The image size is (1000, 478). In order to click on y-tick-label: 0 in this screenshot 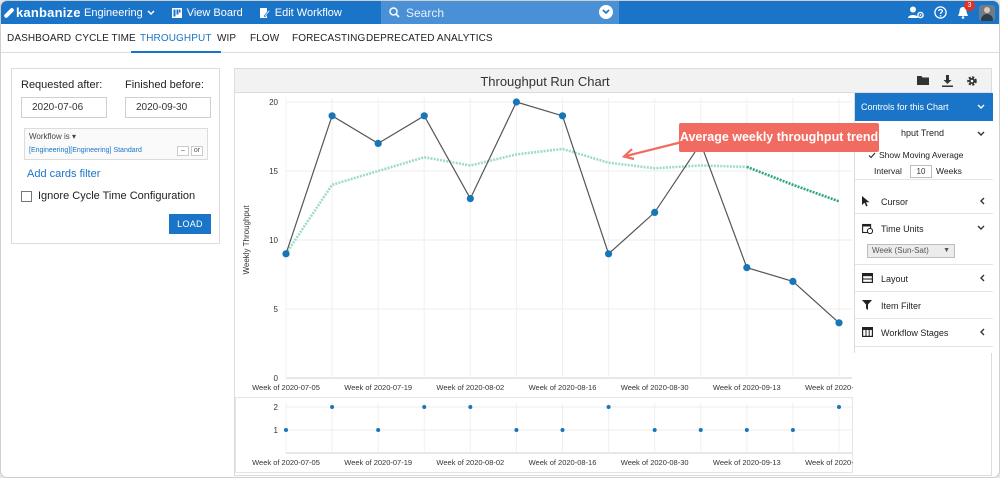, I will do `click(276, 378)`.